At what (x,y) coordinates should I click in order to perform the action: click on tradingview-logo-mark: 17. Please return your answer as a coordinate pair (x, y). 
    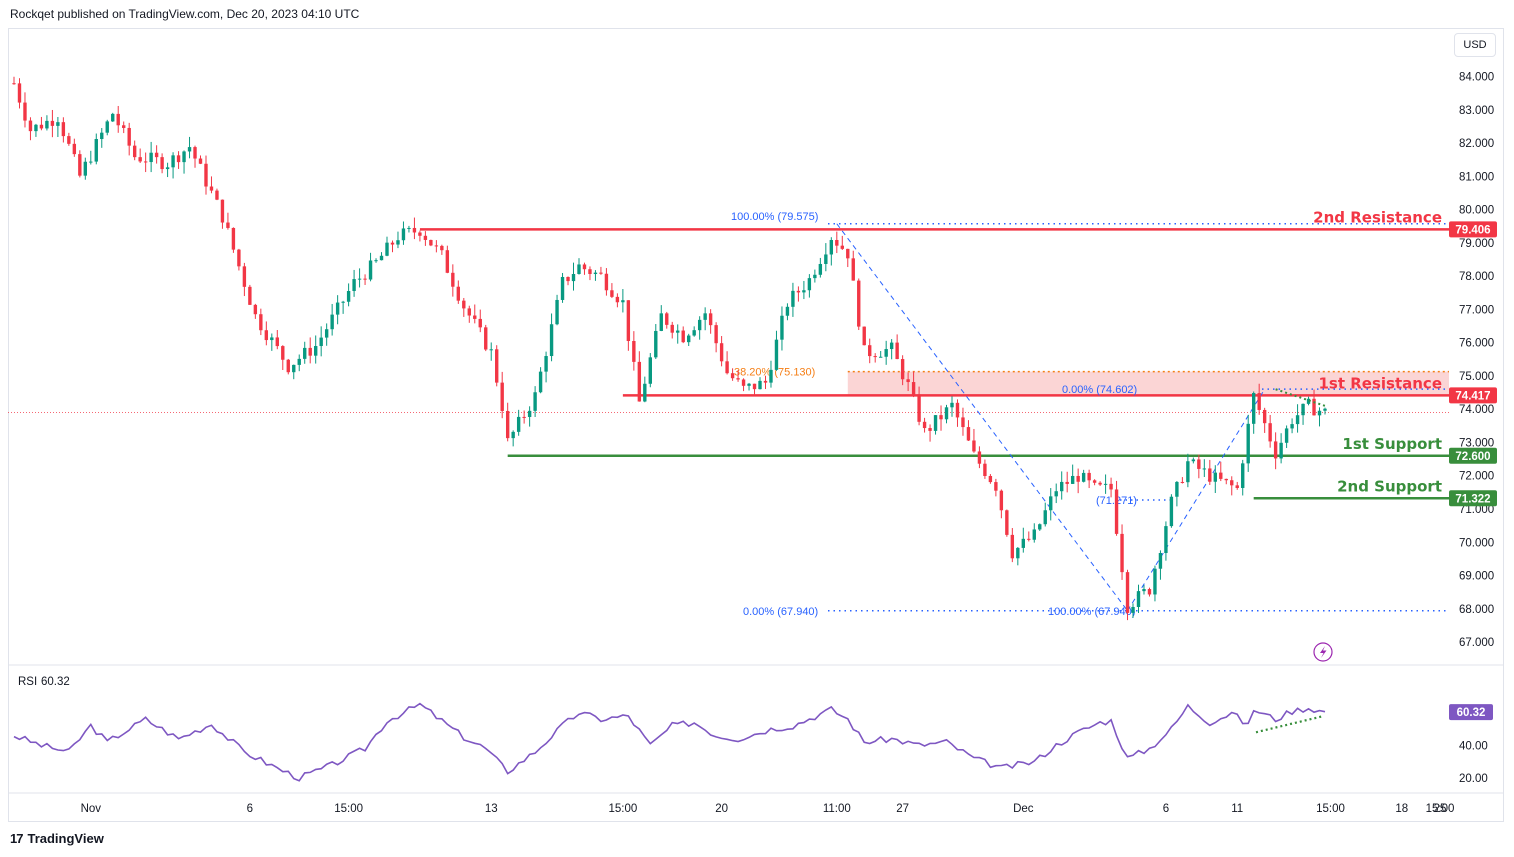
    Looking at the image, I should click on (17, 838).